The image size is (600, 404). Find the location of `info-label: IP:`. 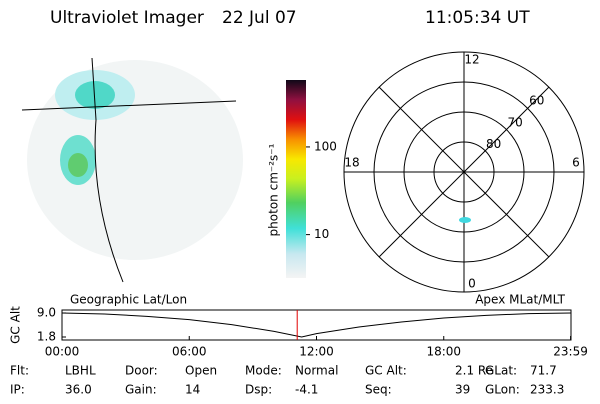

info-label: IP: is located at coordinates (17, 390).